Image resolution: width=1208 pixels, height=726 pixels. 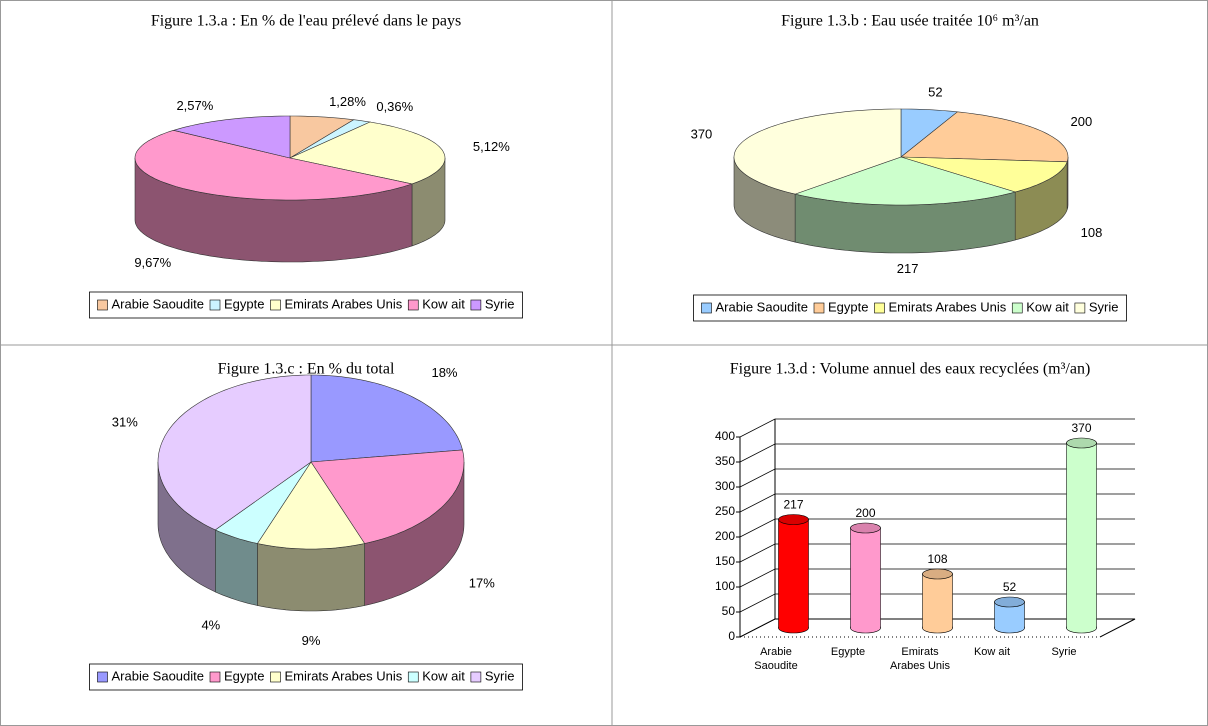 What do you see at coordinates (306, 369) in the screenshot?
I see `chart-title: Figure 1.3.c : En % du total` at bounding box center [306, 369].